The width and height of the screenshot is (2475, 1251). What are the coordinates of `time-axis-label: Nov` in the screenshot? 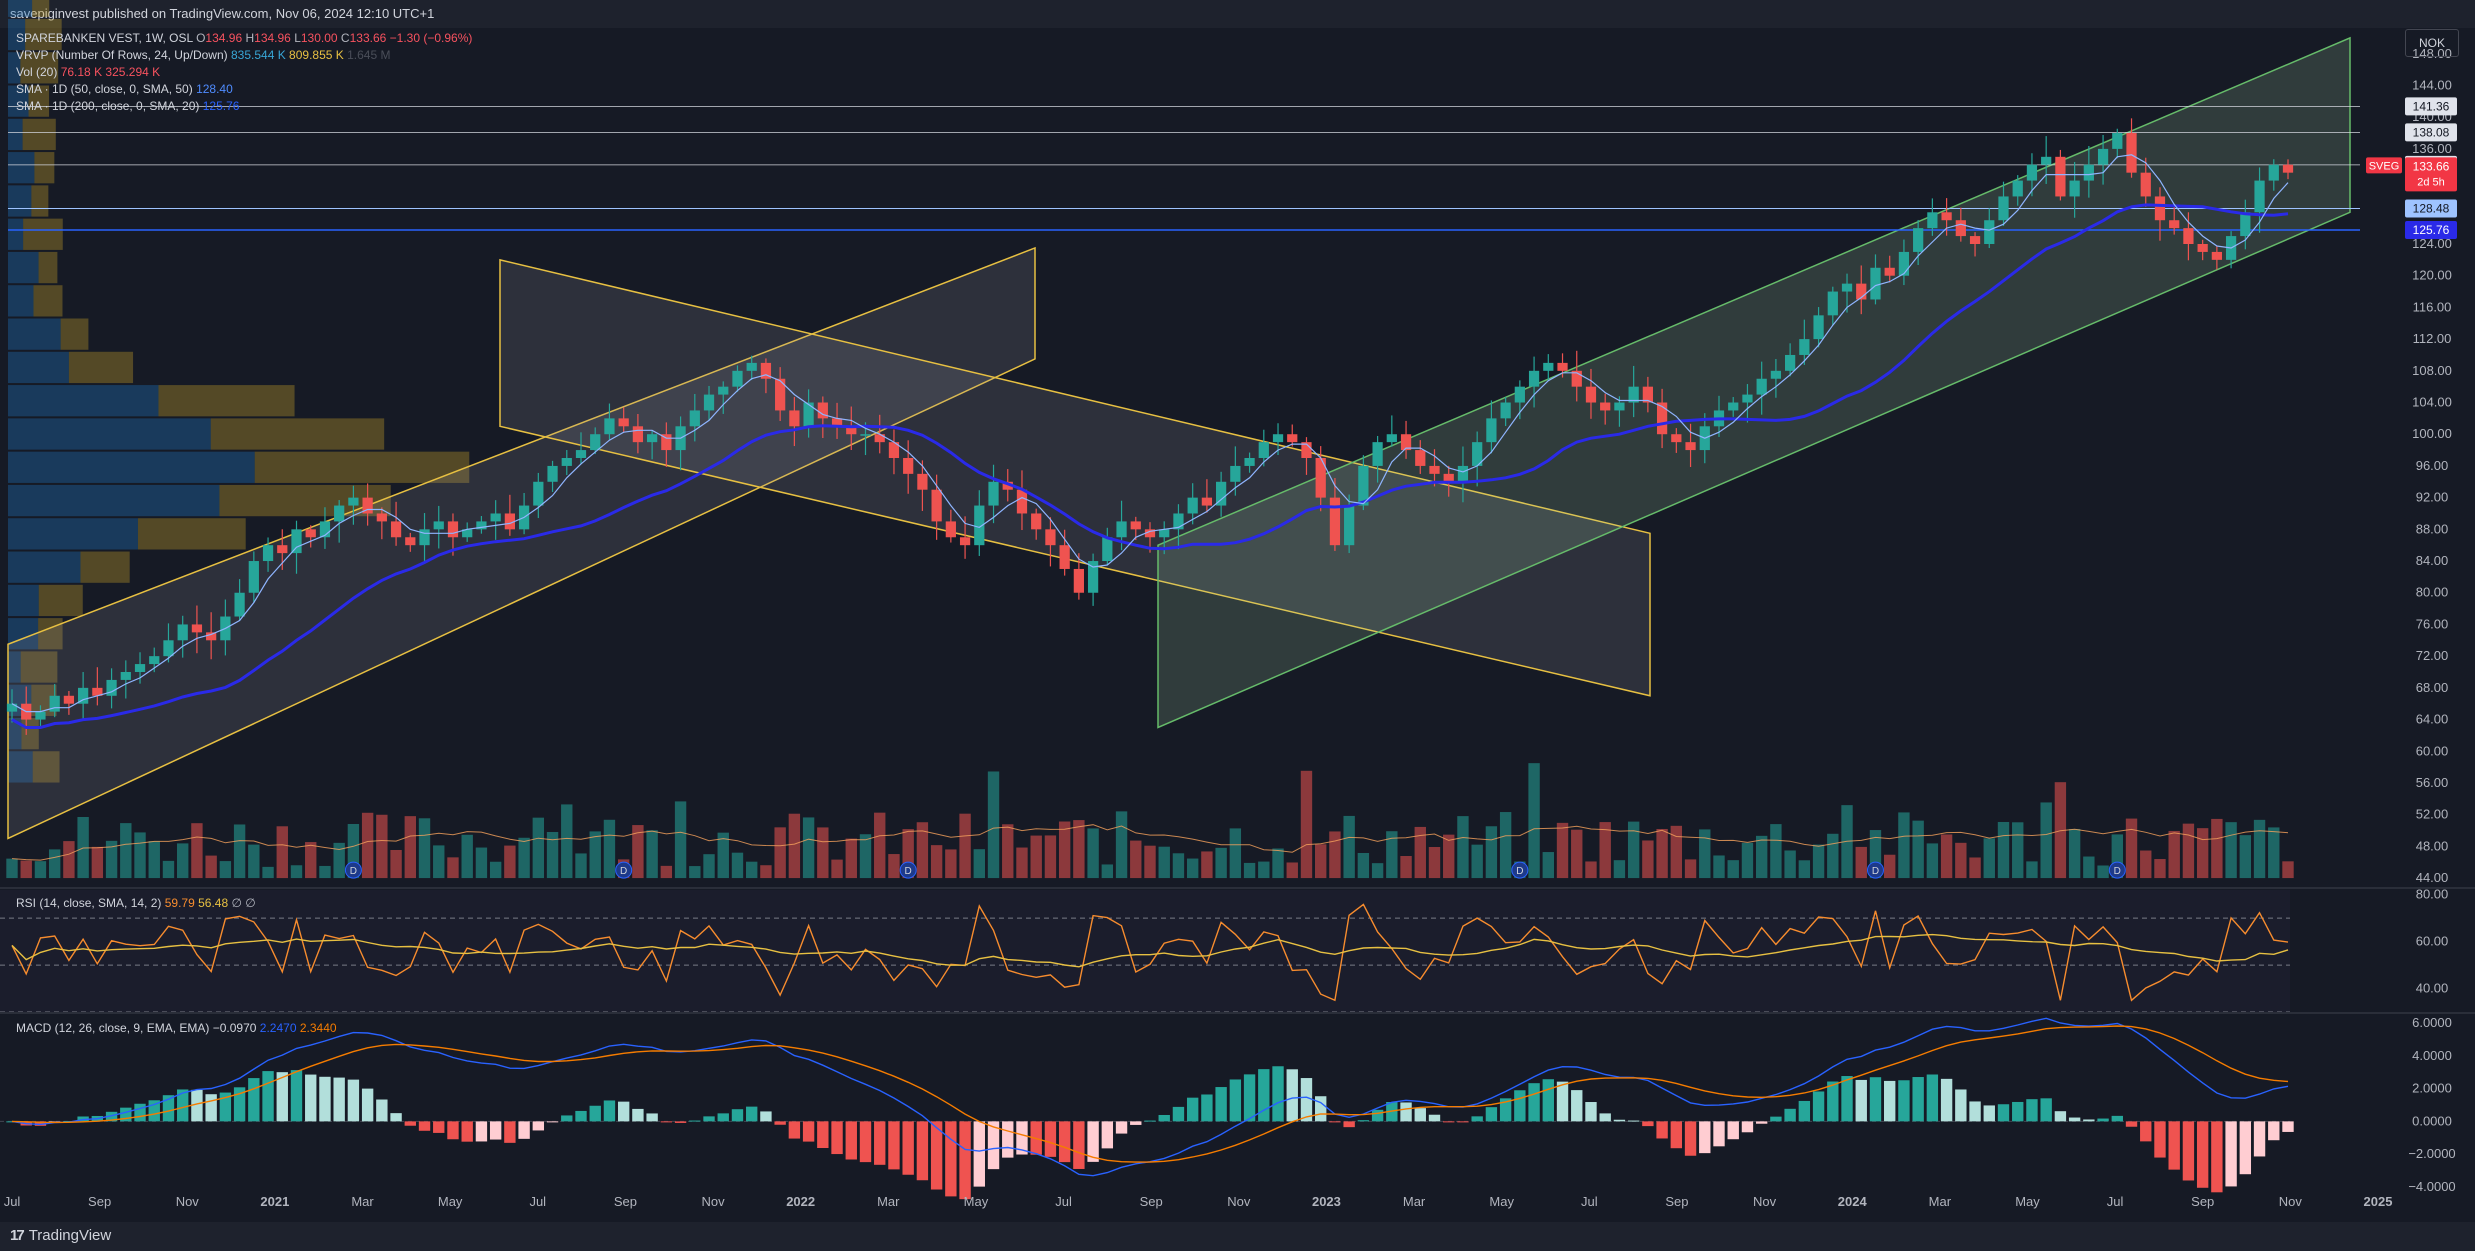 It's located at (188, 1201).